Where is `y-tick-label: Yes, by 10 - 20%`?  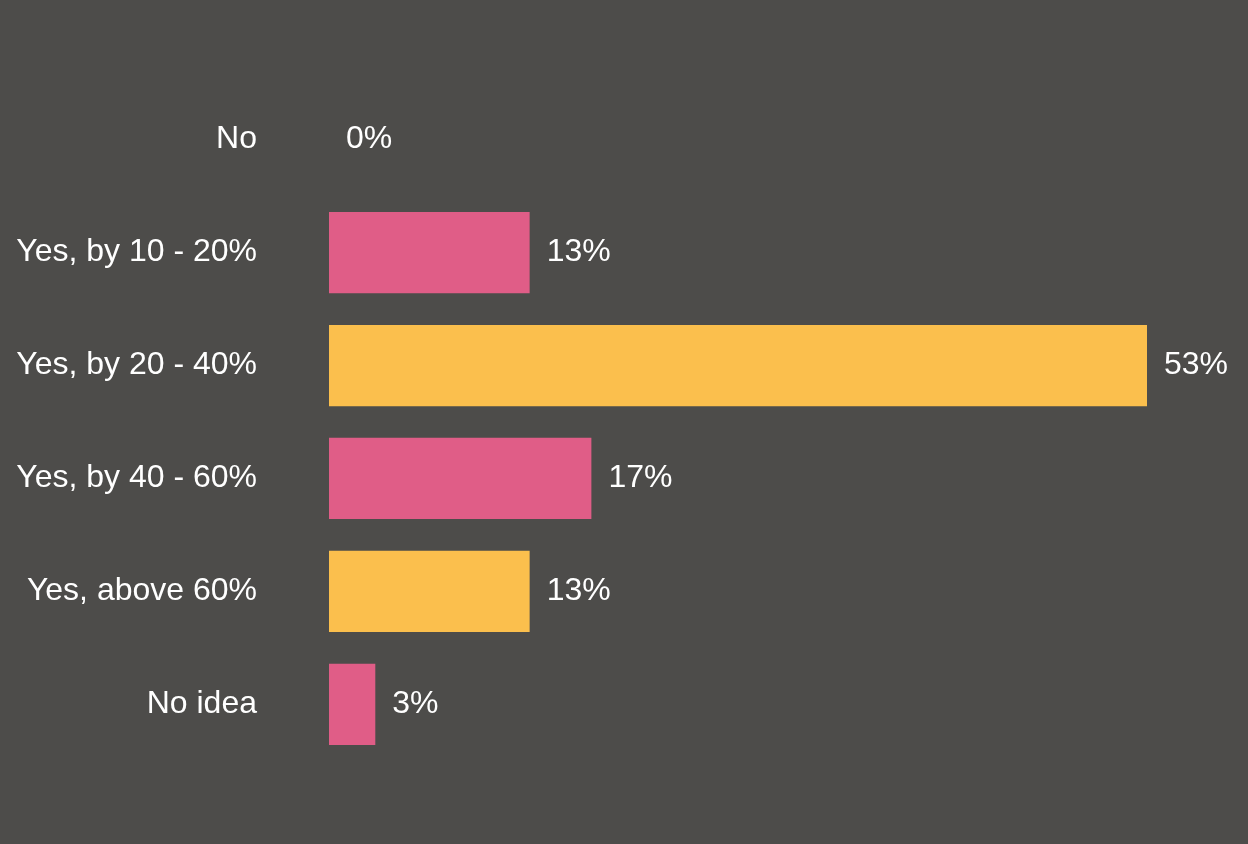 y-tick-label: Yes, by 10 - 20% is located at coordinates (136, 250).